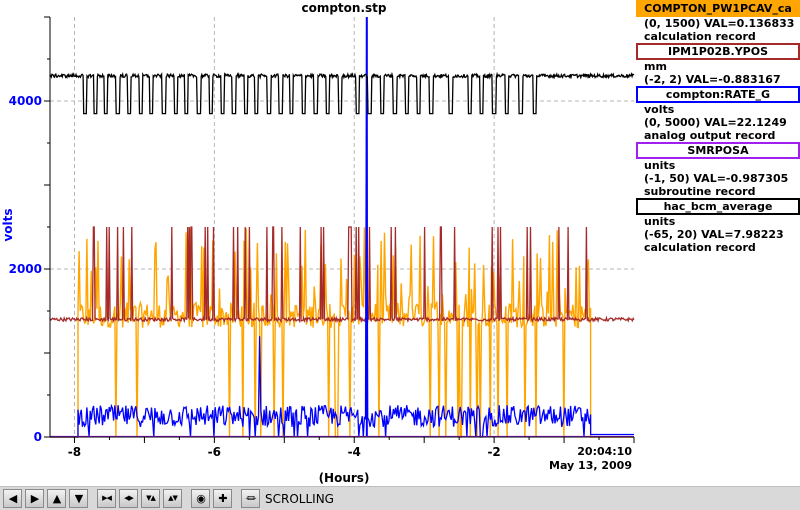  I want to click on legend-entry-detail: (0, 1500) VAL=0.136833, so click(719, 23).